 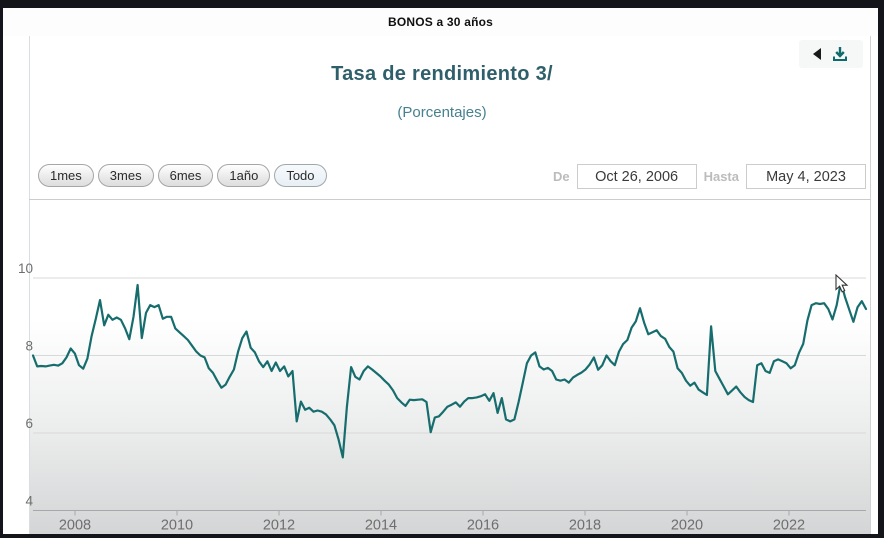 What do you see at coordinates (300, 175) in the screenshot?
I see `range-button-Todo: Todo` at bounding box center [300, 175].